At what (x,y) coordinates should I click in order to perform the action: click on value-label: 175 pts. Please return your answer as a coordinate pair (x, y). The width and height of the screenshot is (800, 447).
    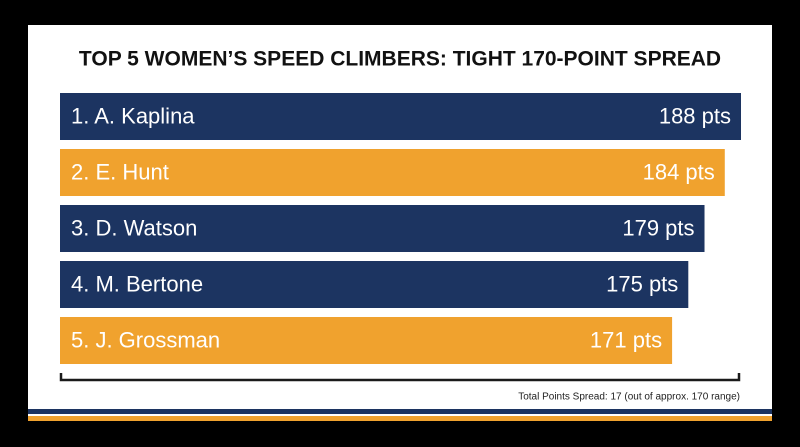
    Looking at the image, I should click on (642, 283).